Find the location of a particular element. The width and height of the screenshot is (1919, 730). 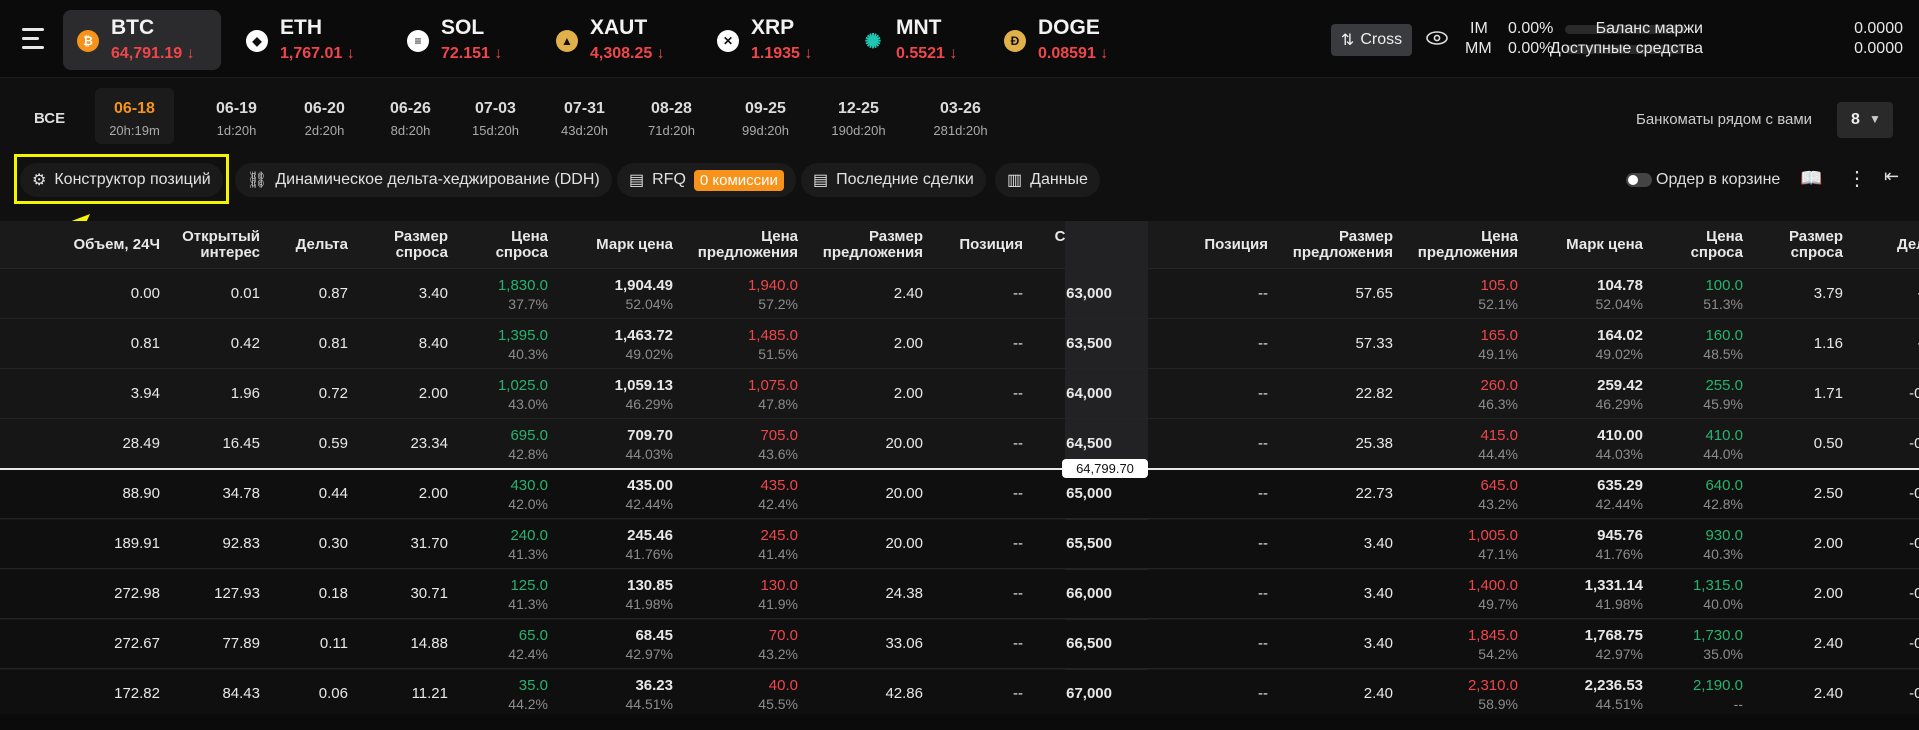

col-header-r-position: Позиция is located at coordinates (1236, 244).